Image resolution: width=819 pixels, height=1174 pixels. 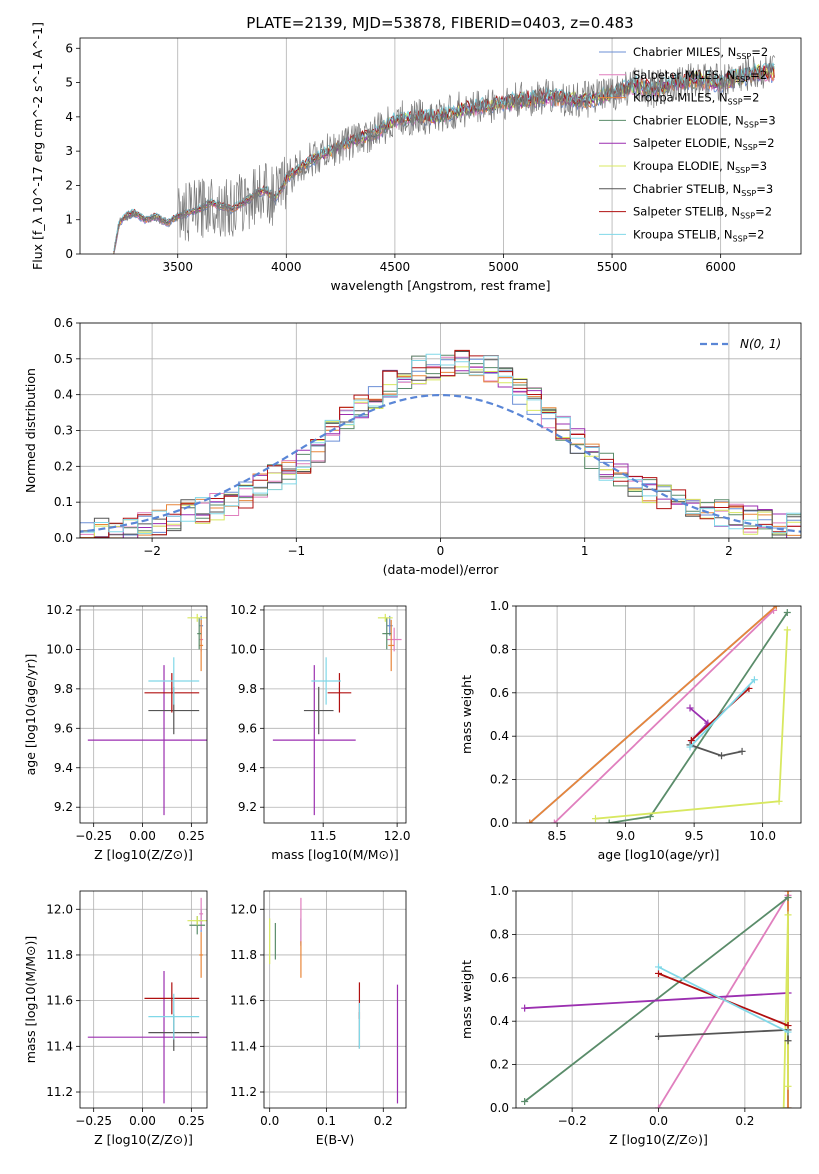 What do you see at coordinates (247, 689) in the screenshot?
I see `y-tick-label: 9.8` at bounding box center [247, 689].